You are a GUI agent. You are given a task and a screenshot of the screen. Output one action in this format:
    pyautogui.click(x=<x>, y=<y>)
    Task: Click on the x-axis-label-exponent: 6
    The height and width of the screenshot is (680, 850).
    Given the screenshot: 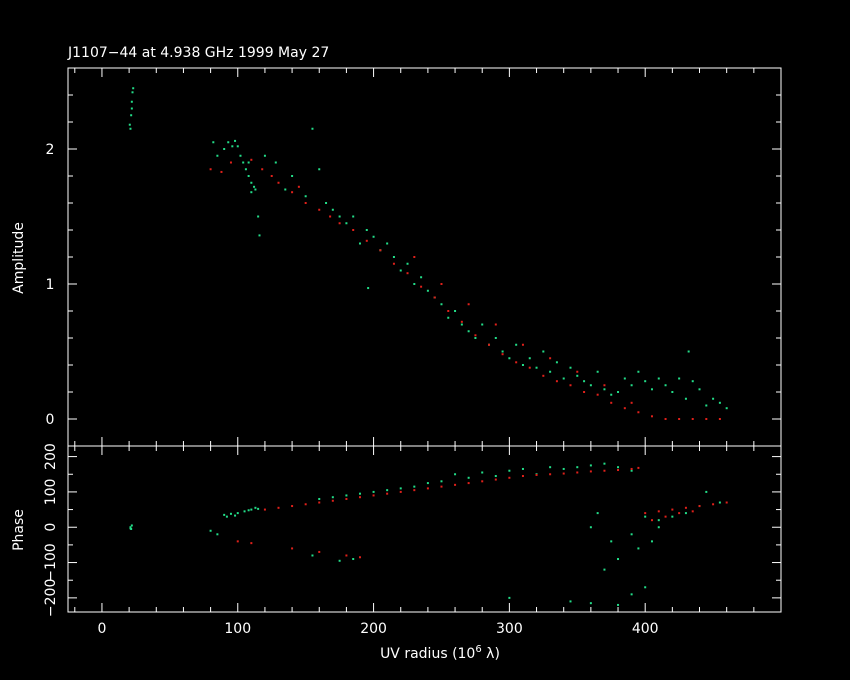 What is the action you would take?
    pyautogui.click(x=478, y=649)
    